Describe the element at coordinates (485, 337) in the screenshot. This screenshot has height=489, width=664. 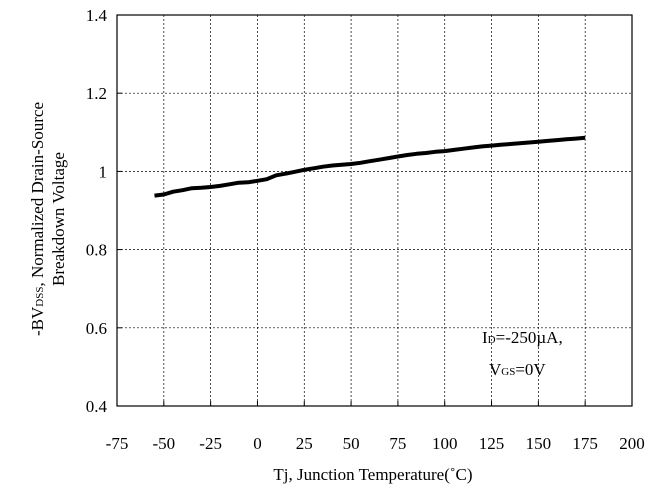
I see `annotation-id-main: I` at that location.